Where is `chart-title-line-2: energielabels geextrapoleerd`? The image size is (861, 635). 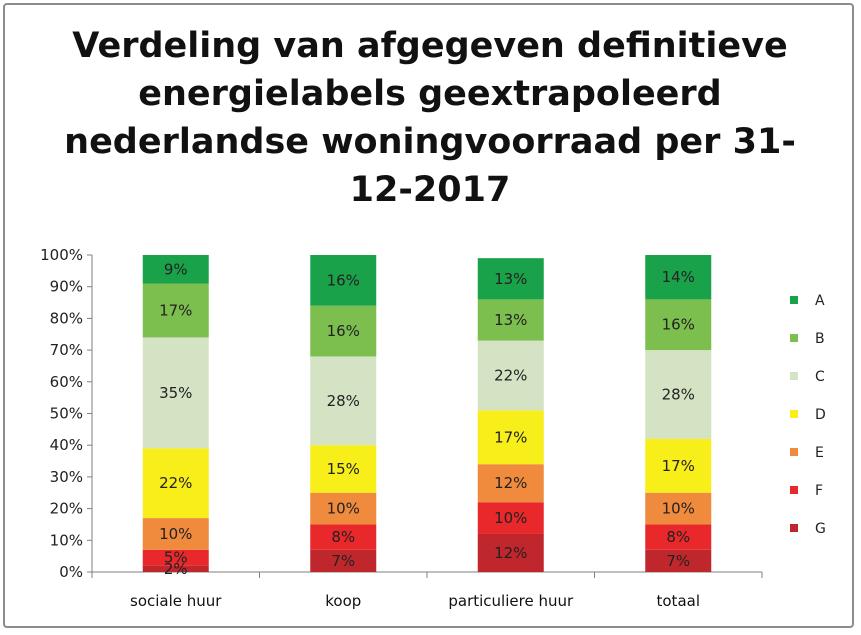 chart-title-line-2: energielabels geextrapoleerd is located at coordinates (430, 94).